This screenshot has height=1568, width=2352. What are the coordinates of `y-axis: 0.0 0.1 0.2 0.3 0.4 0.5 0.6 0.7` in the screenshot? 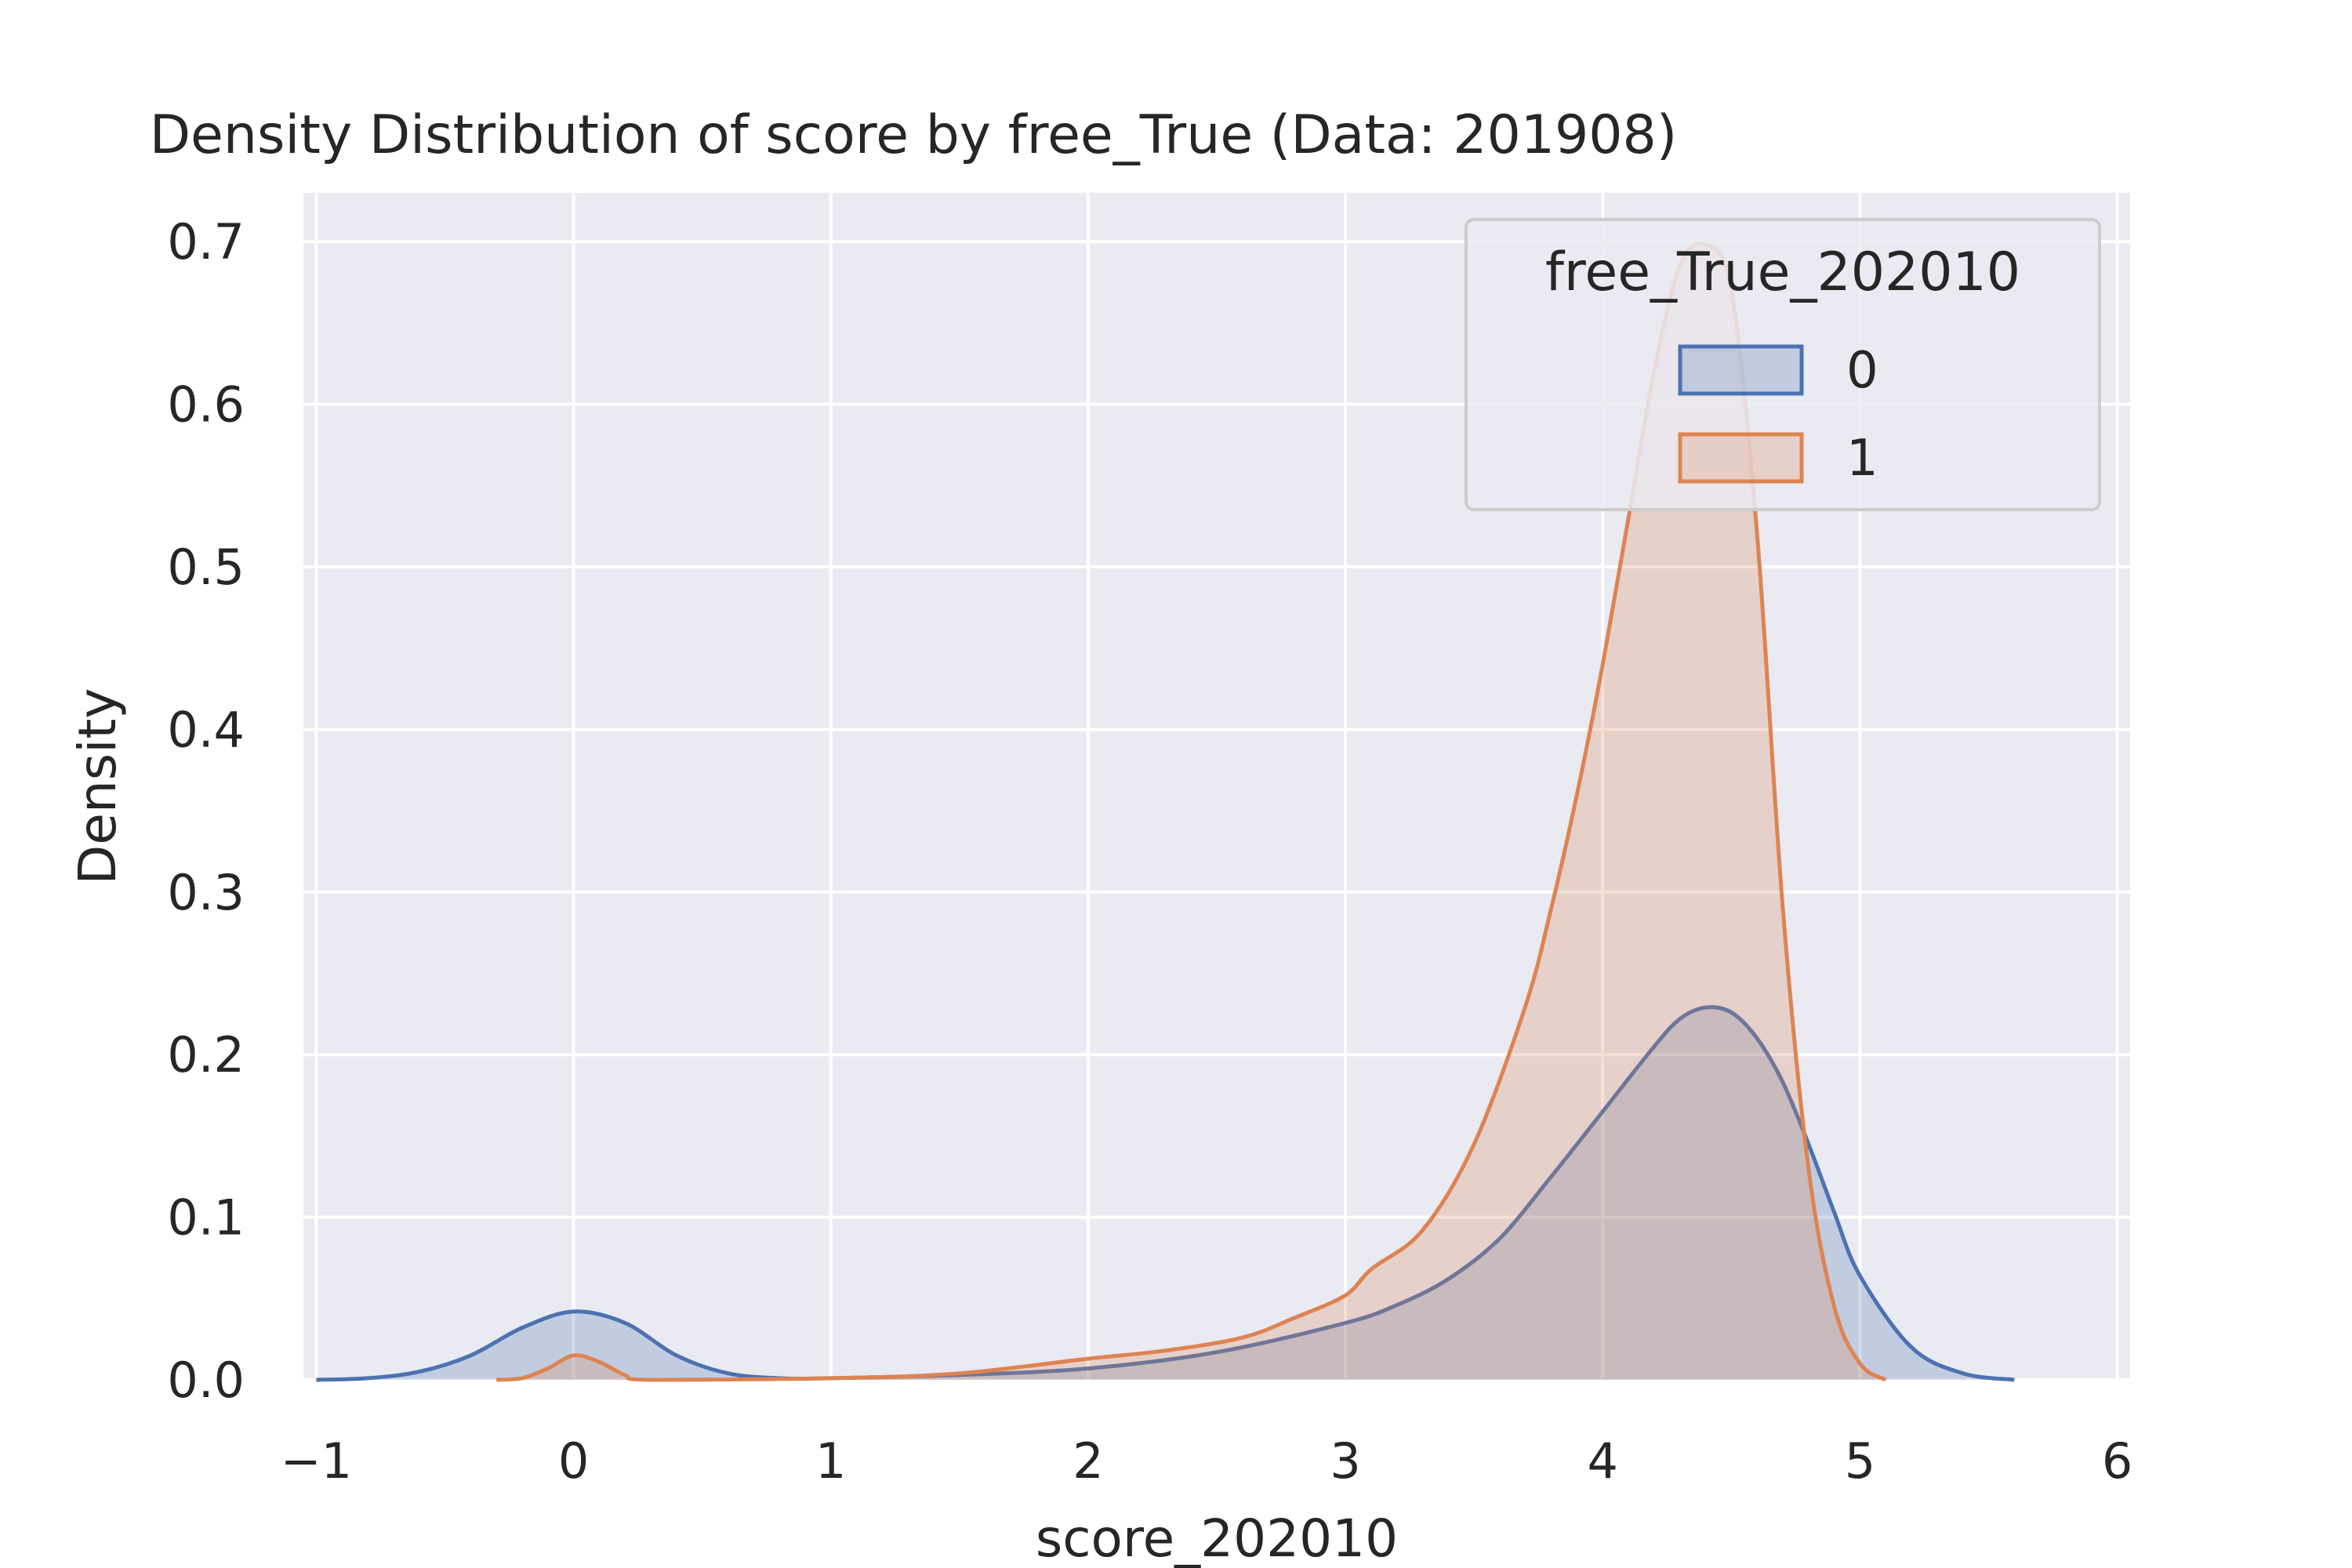 It's located at (206, 811).